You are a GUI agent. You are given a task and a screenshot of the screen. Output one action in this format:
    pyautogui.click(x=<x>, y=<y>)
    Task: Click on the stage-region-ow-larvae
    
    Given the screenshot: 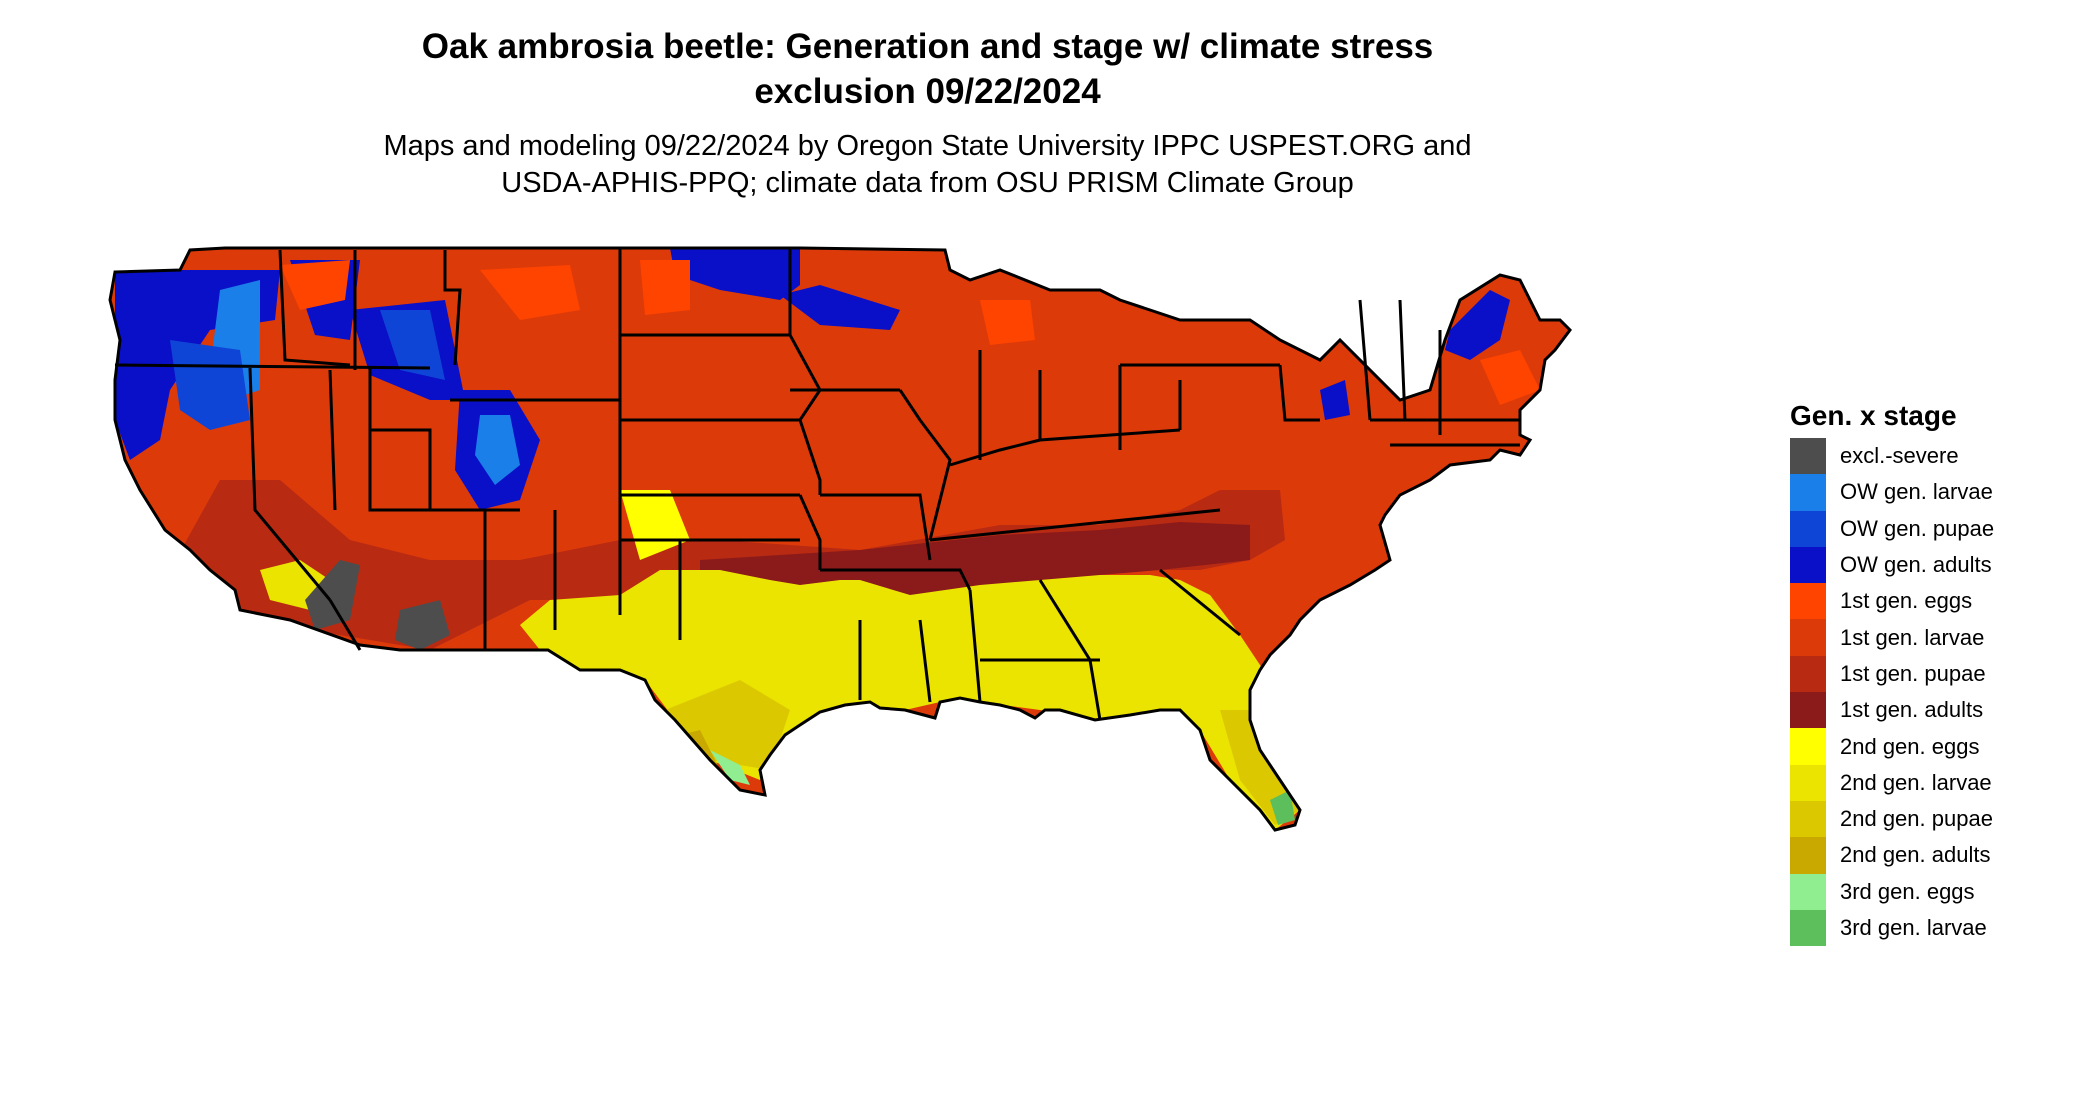 What is the action you would take?
    pyautogui.click(x=497, y=450)
    